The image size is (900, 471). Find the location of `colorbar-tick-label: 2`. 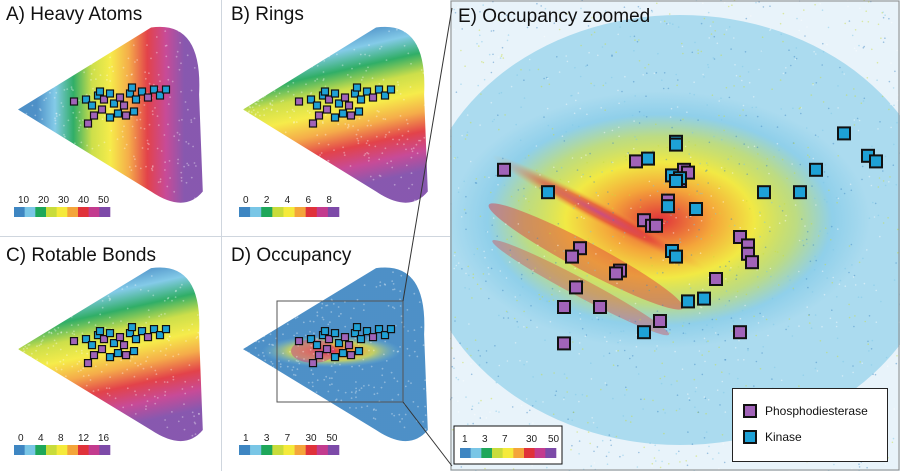

colorbar-tick-label: 2 is located at coordinates (267, 200).